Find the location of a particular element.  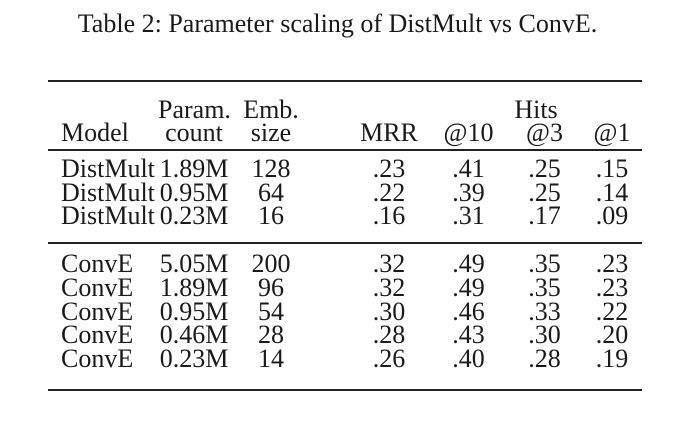

cell-emb-size: 200 is located at coordinates (271, 263).